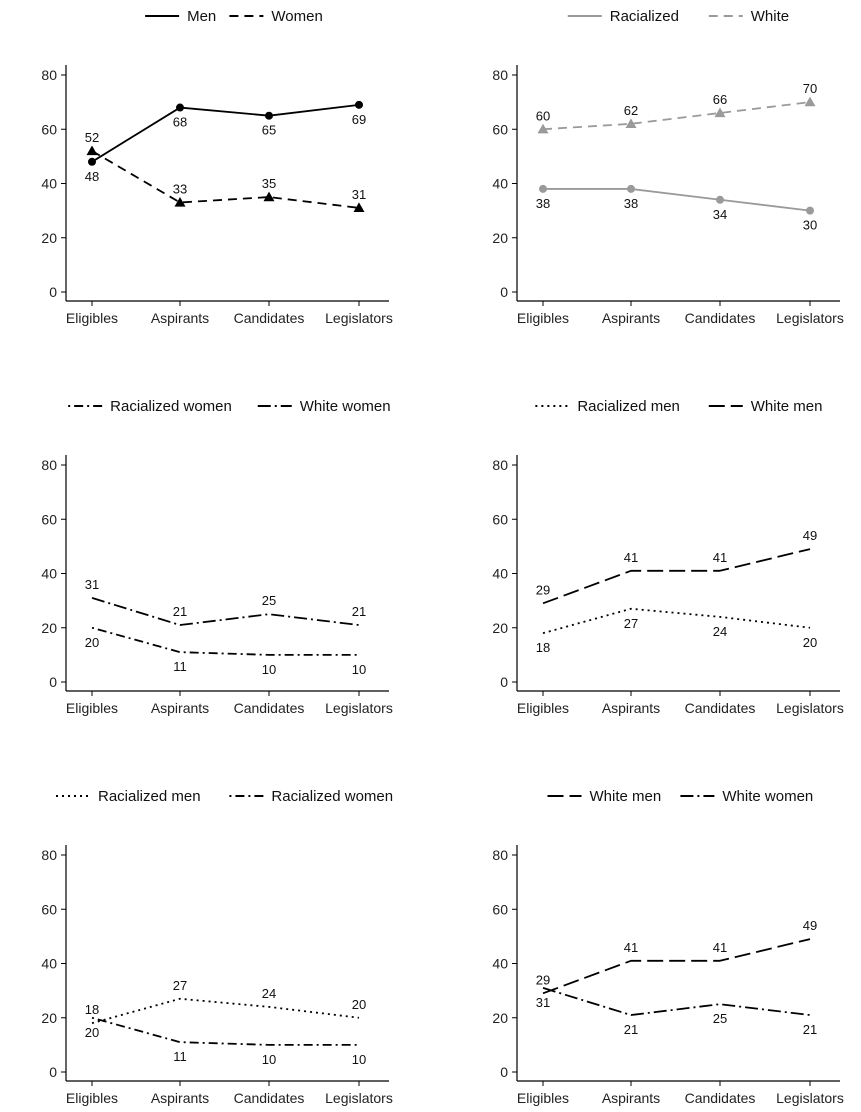 The image size is (861, 1112). I want to click on data-label: 70, so click(810, 88).